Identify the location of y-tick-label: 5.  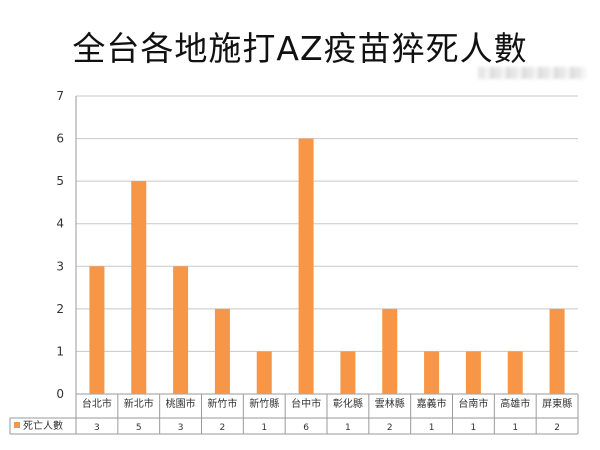
(60, 181).